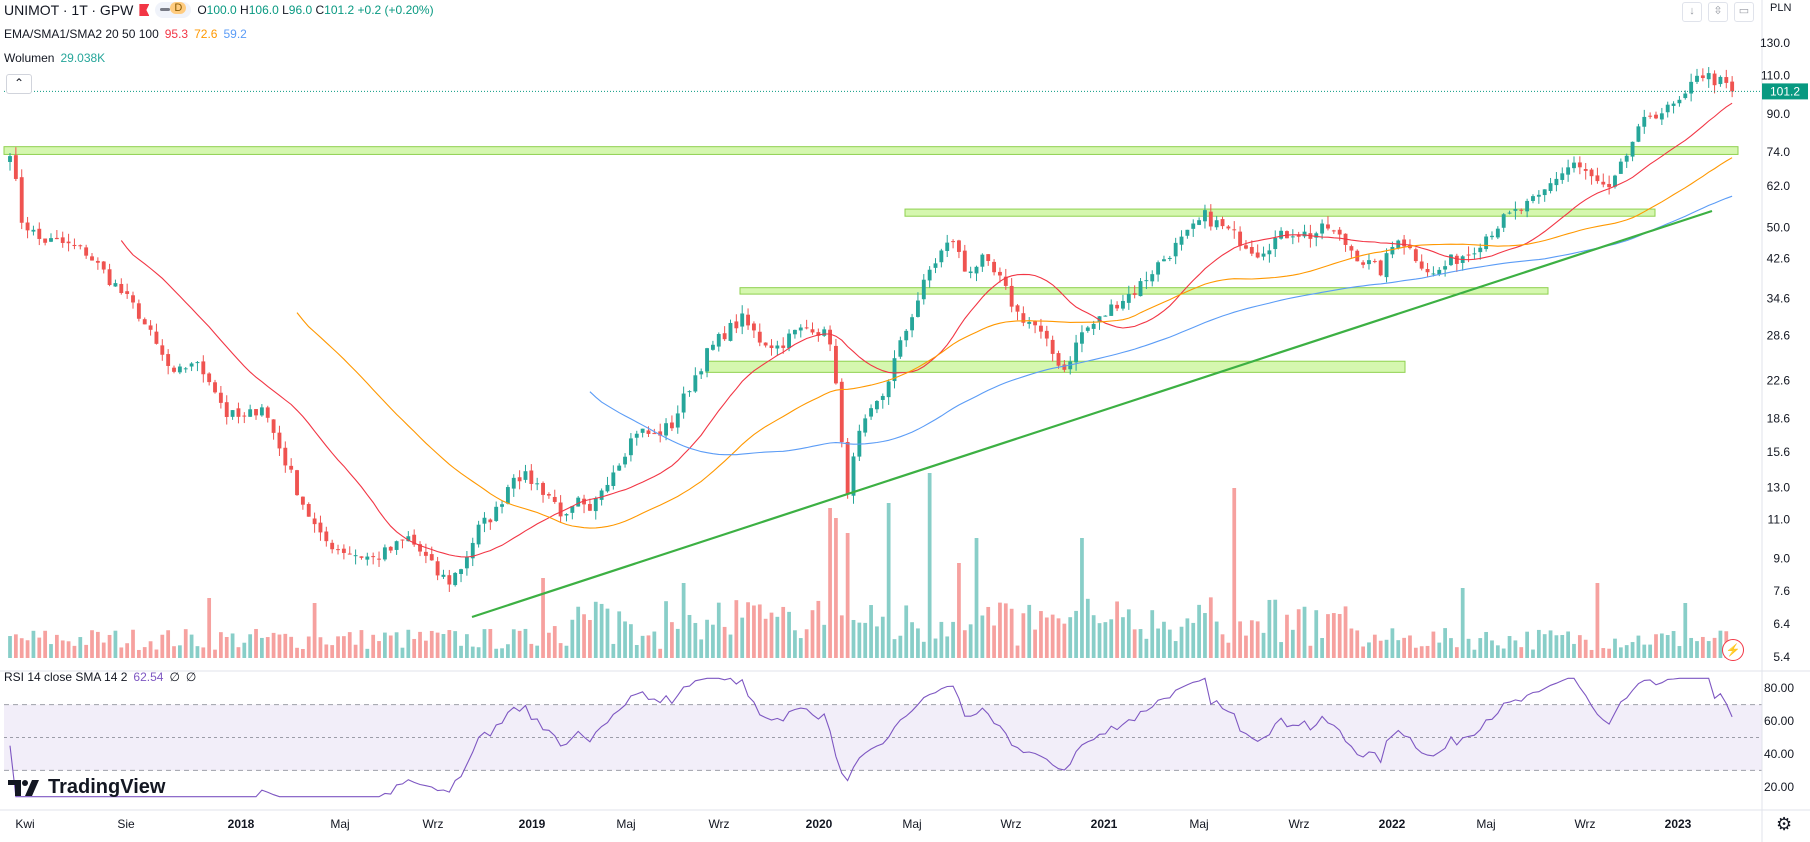 The image size is (1810, 842). I want to click on tradingview-logo: TradingView, so click(86, 787).